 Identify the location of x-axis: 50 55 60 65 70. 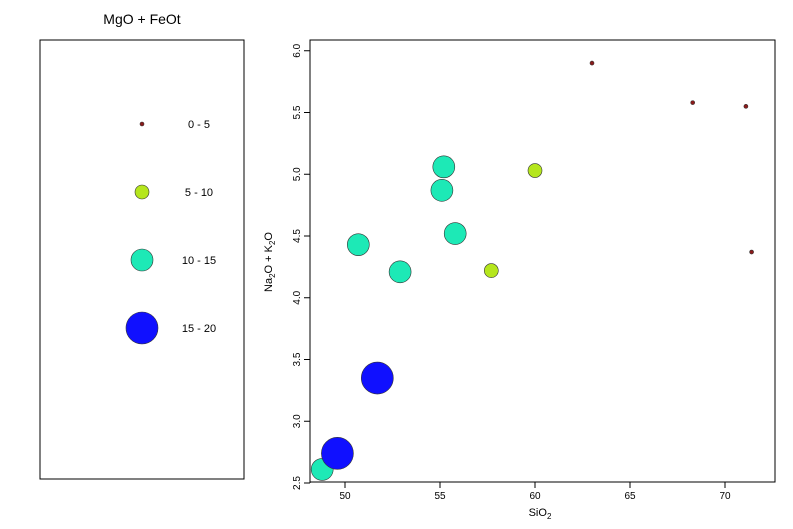
(535, 491).